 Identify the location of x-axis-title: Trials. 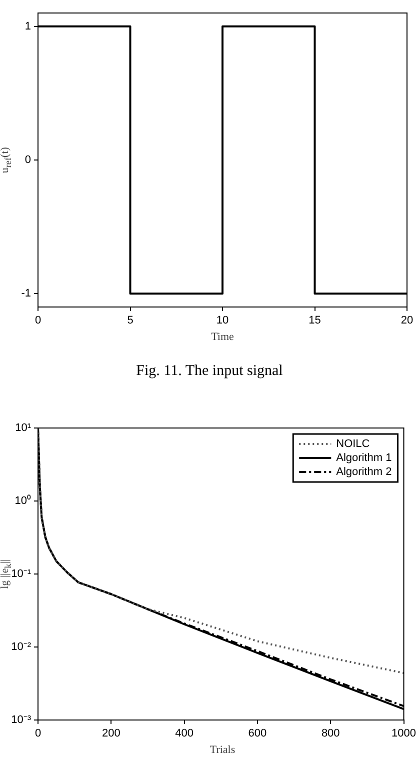
(222, 750).